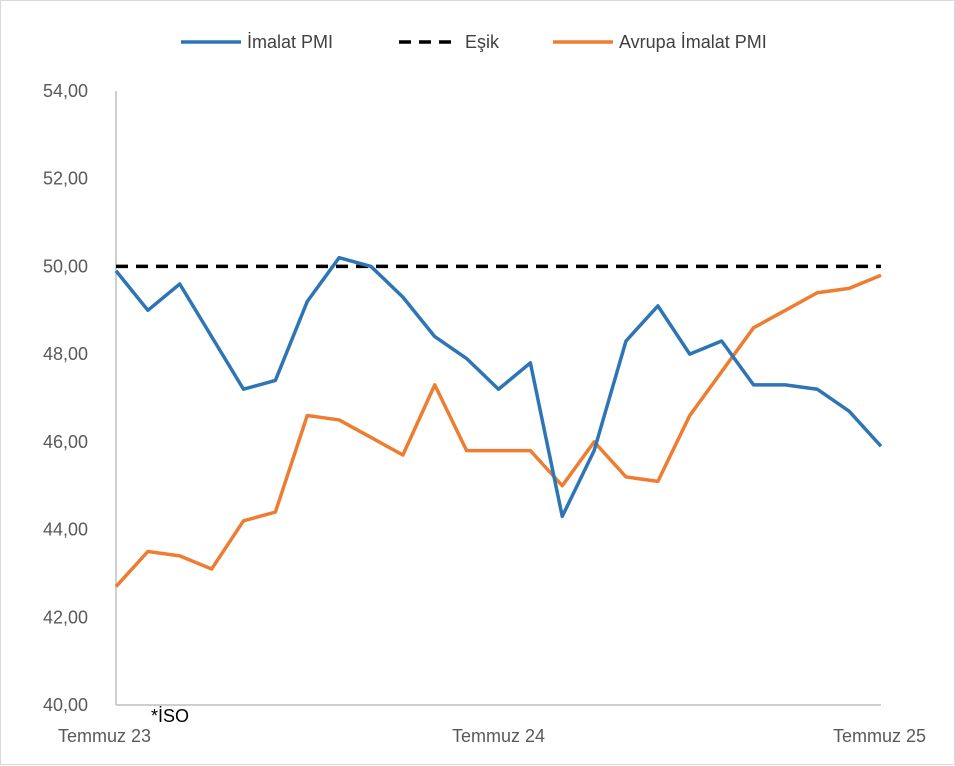 The width and height of the screenshot is (955, 766). I want to click on y-tick-label: 46,00, so click(65, 442).